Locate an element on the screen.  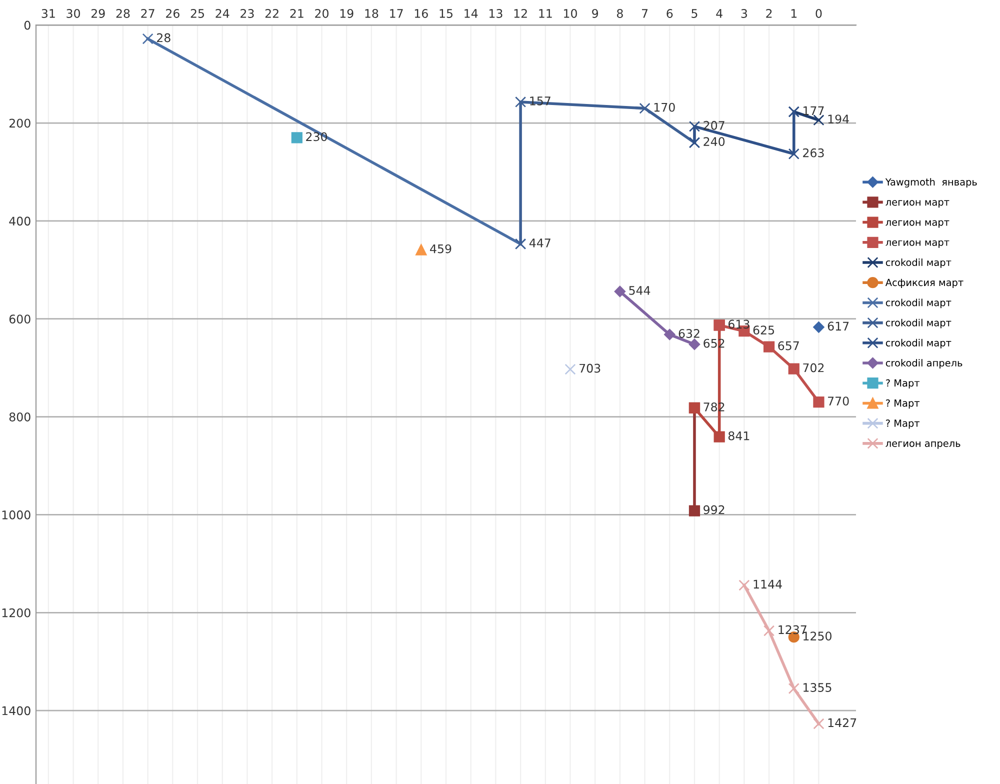
x-tick-label: 21 is located at coordinates (297, 13).